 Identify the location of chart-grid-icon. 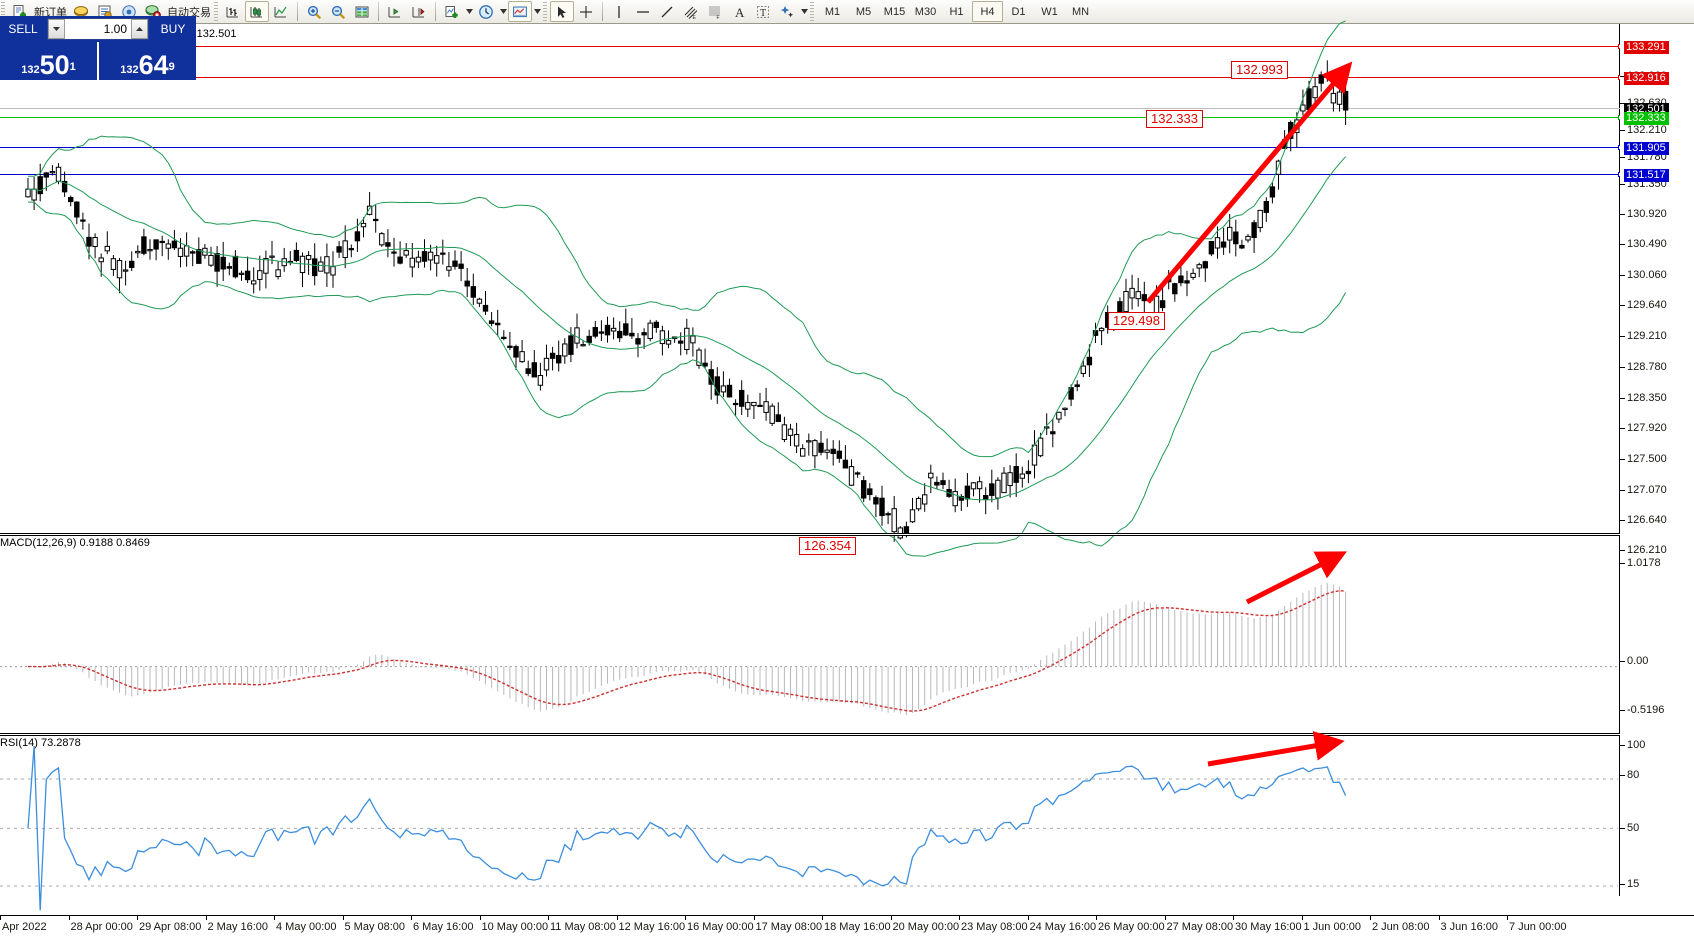
(362, 11).